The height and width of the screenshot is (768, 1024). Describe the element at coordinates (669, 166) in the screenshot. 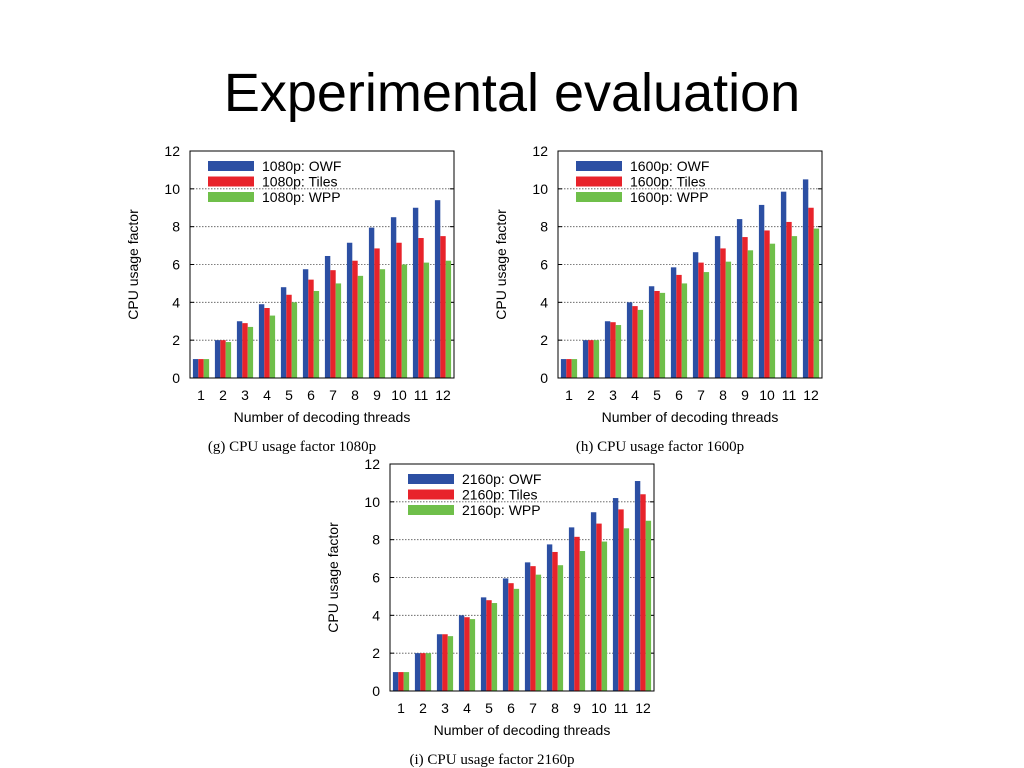

I see `legend-label: 1600p: OWF` at that location.